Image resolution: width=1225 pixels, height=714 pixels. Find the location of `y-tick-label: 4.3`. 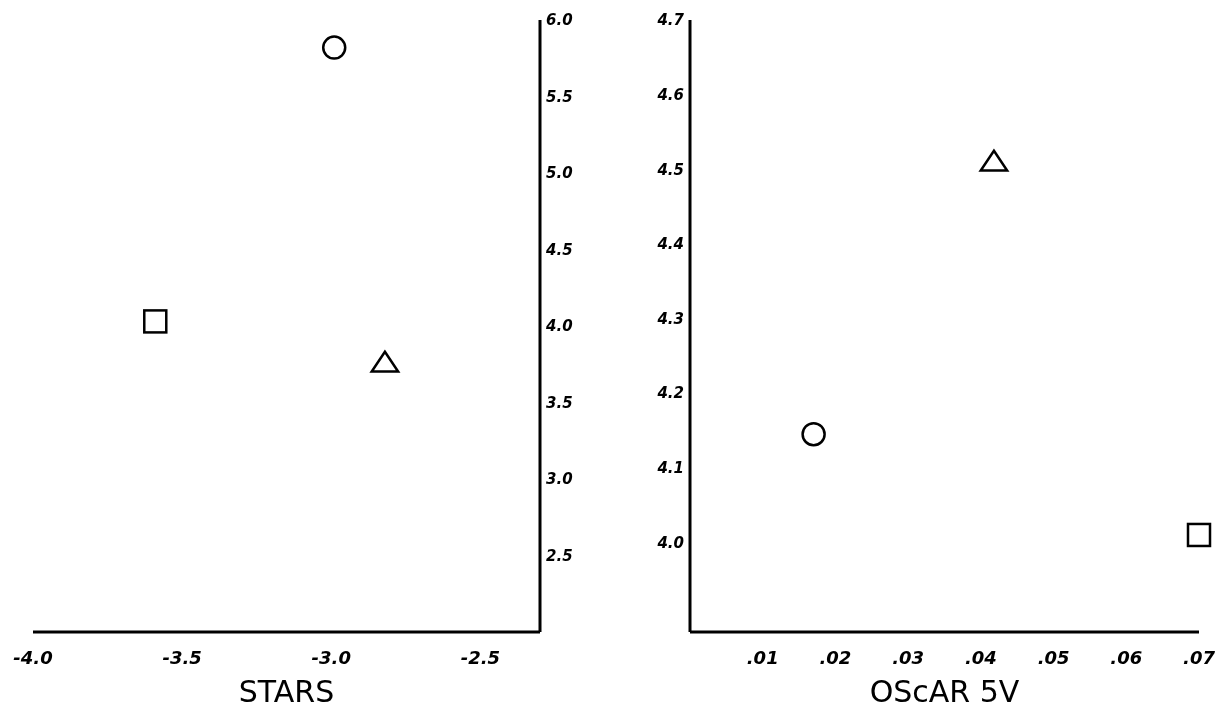

y-tick-label: 4.3 is located at coordinates (670, 318).